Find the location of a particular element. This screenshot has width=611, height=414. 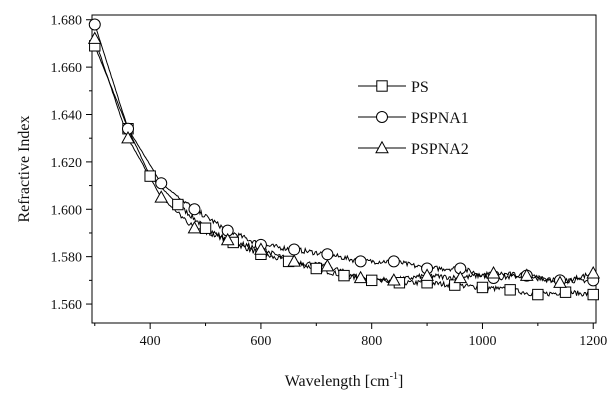

legend-label: PSPNA1 is located at coordinates (440, 118).